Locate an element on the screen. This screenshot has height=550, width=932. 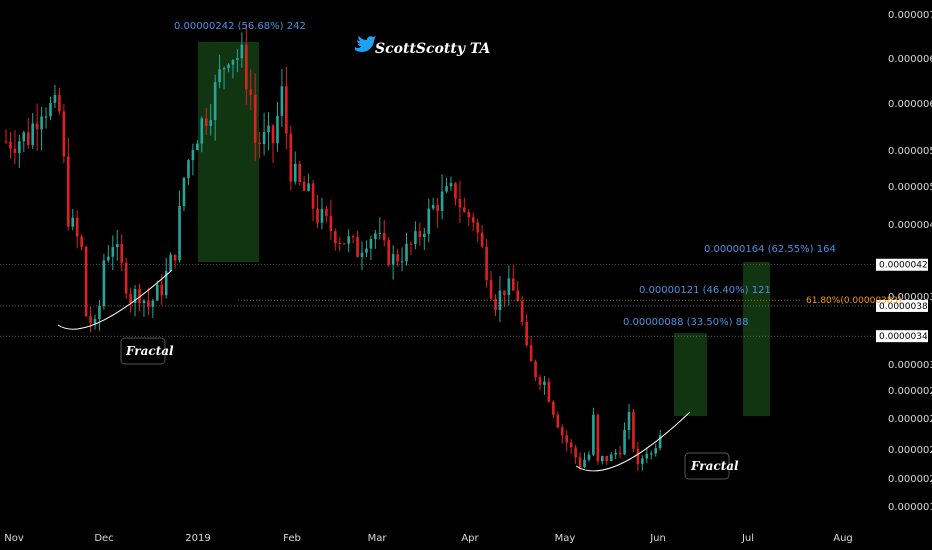
price-level-badge-text: 0.00000348 is located at coordinates (905, 337).